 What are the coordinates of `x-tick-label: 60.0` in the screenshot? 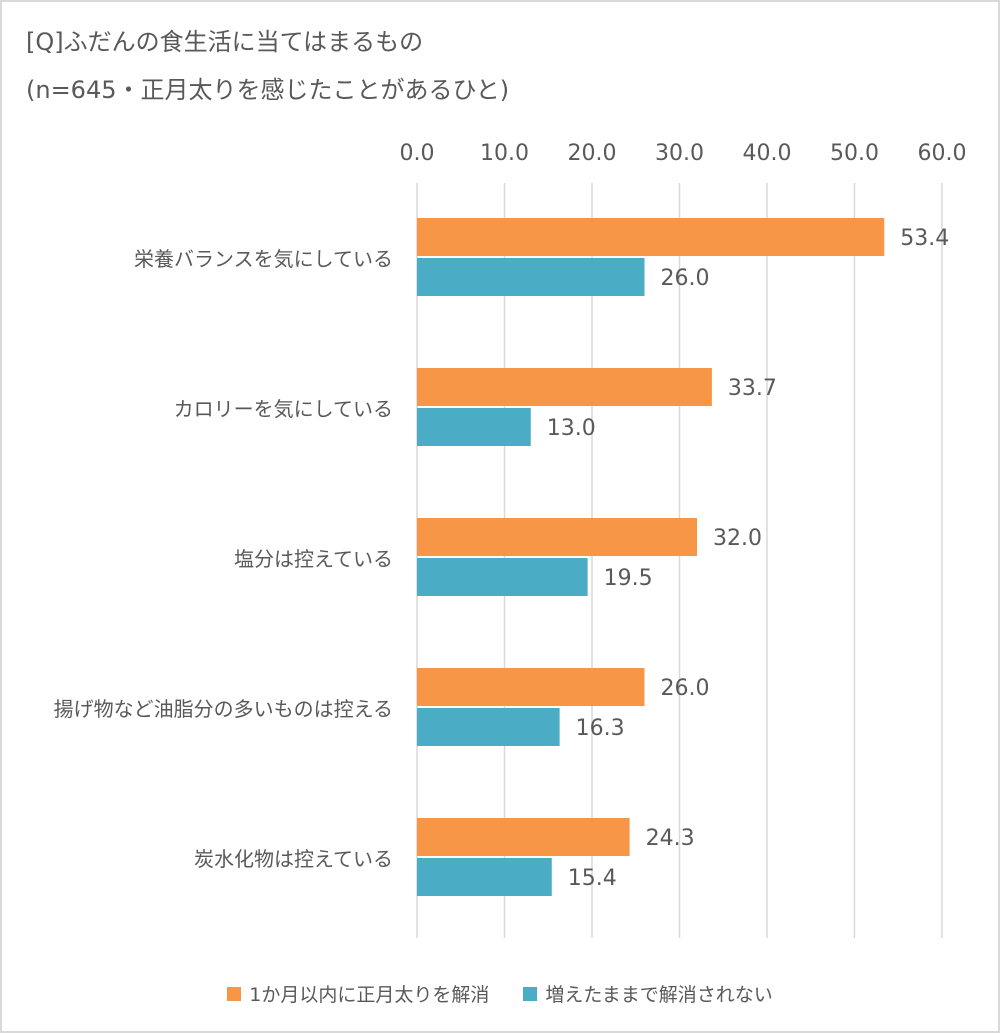 It's located at (942, 153).